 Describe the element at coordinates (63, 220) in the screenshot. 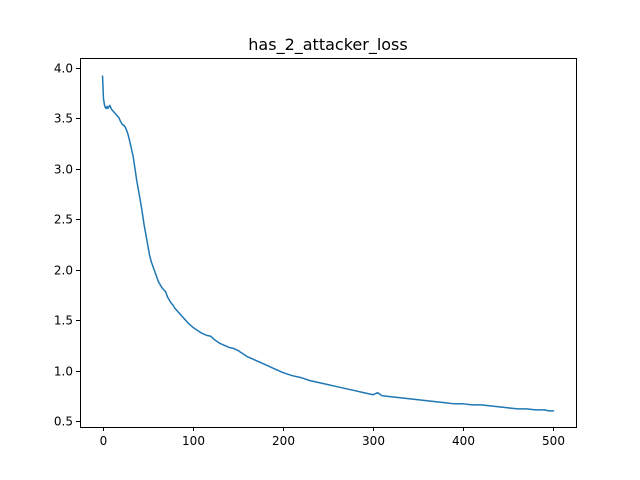

I see `y-tick-label: 2.5` at that location.